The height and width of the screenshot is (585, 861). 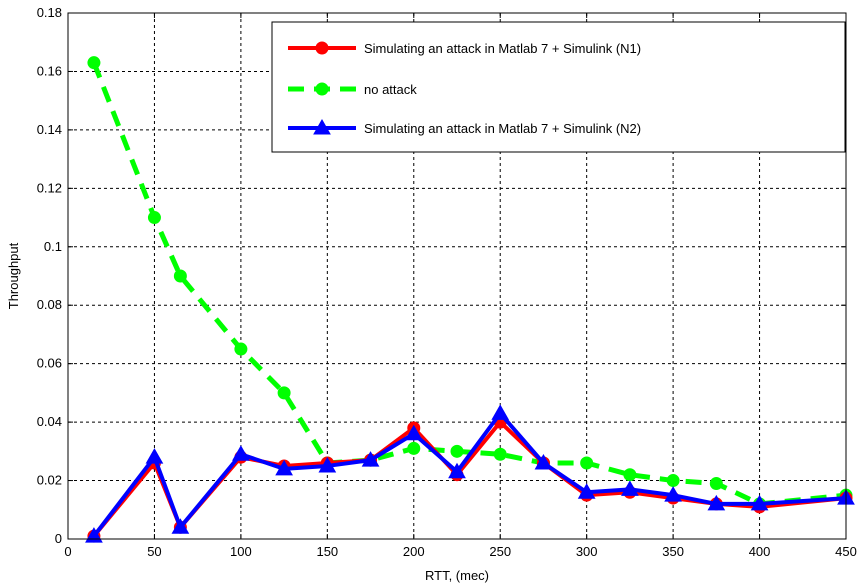 I want to click on x-tick-label: 150, so click(x=327, y=551).